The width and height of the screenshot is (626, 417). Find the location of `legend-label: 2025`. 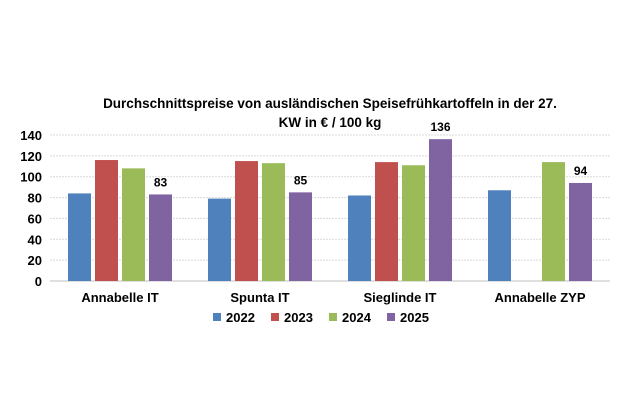

legend-label: 2025 is located at coordinates (414, 317).